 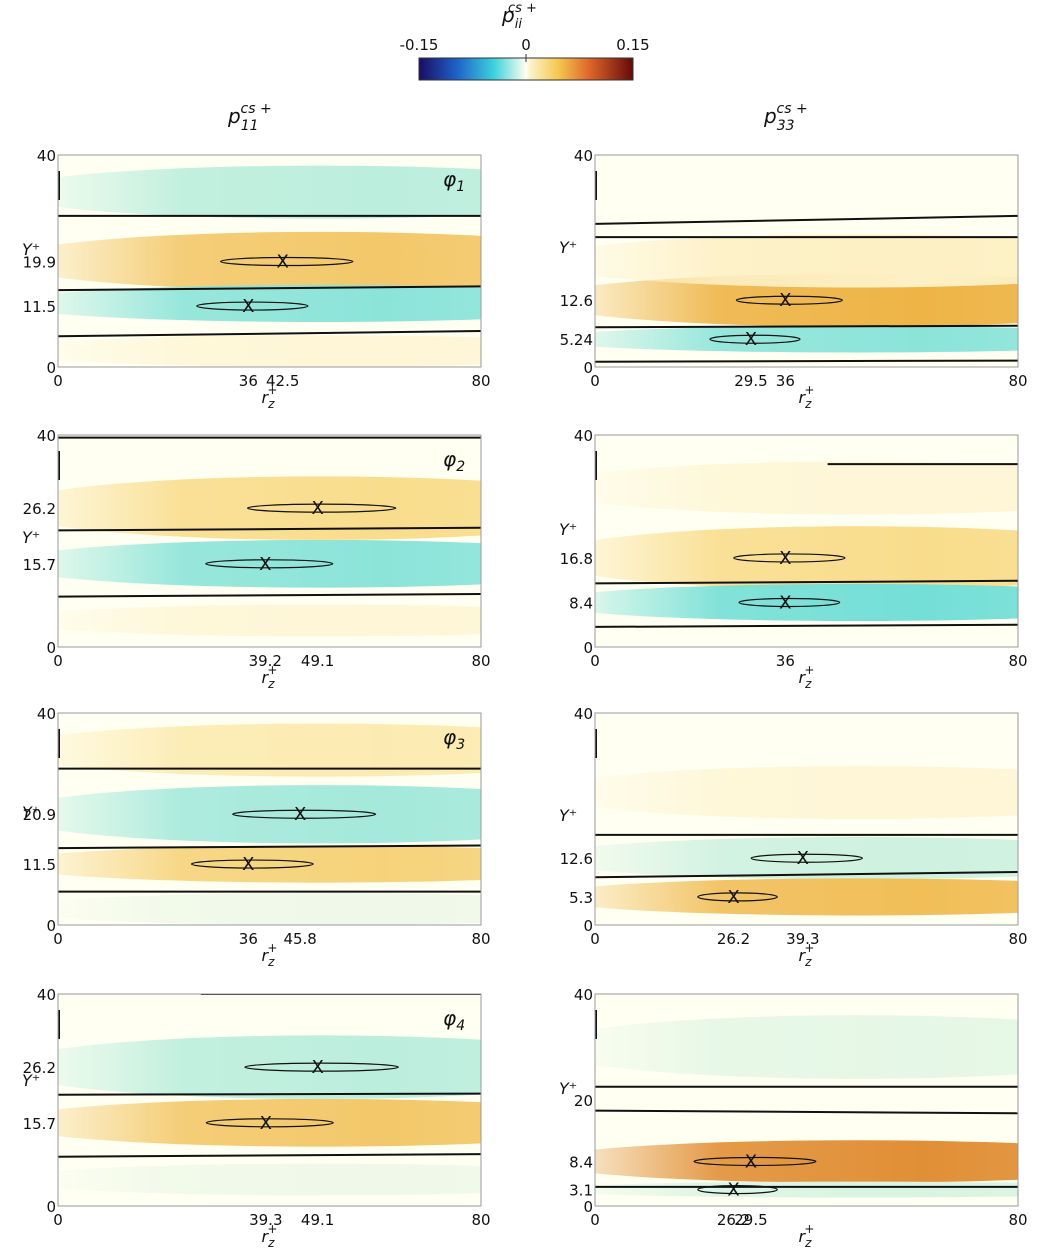 What do you see at coordinates (454, 461) in the screenshot?
I see `phase-label: φ2` at bounding box center [454, 461].